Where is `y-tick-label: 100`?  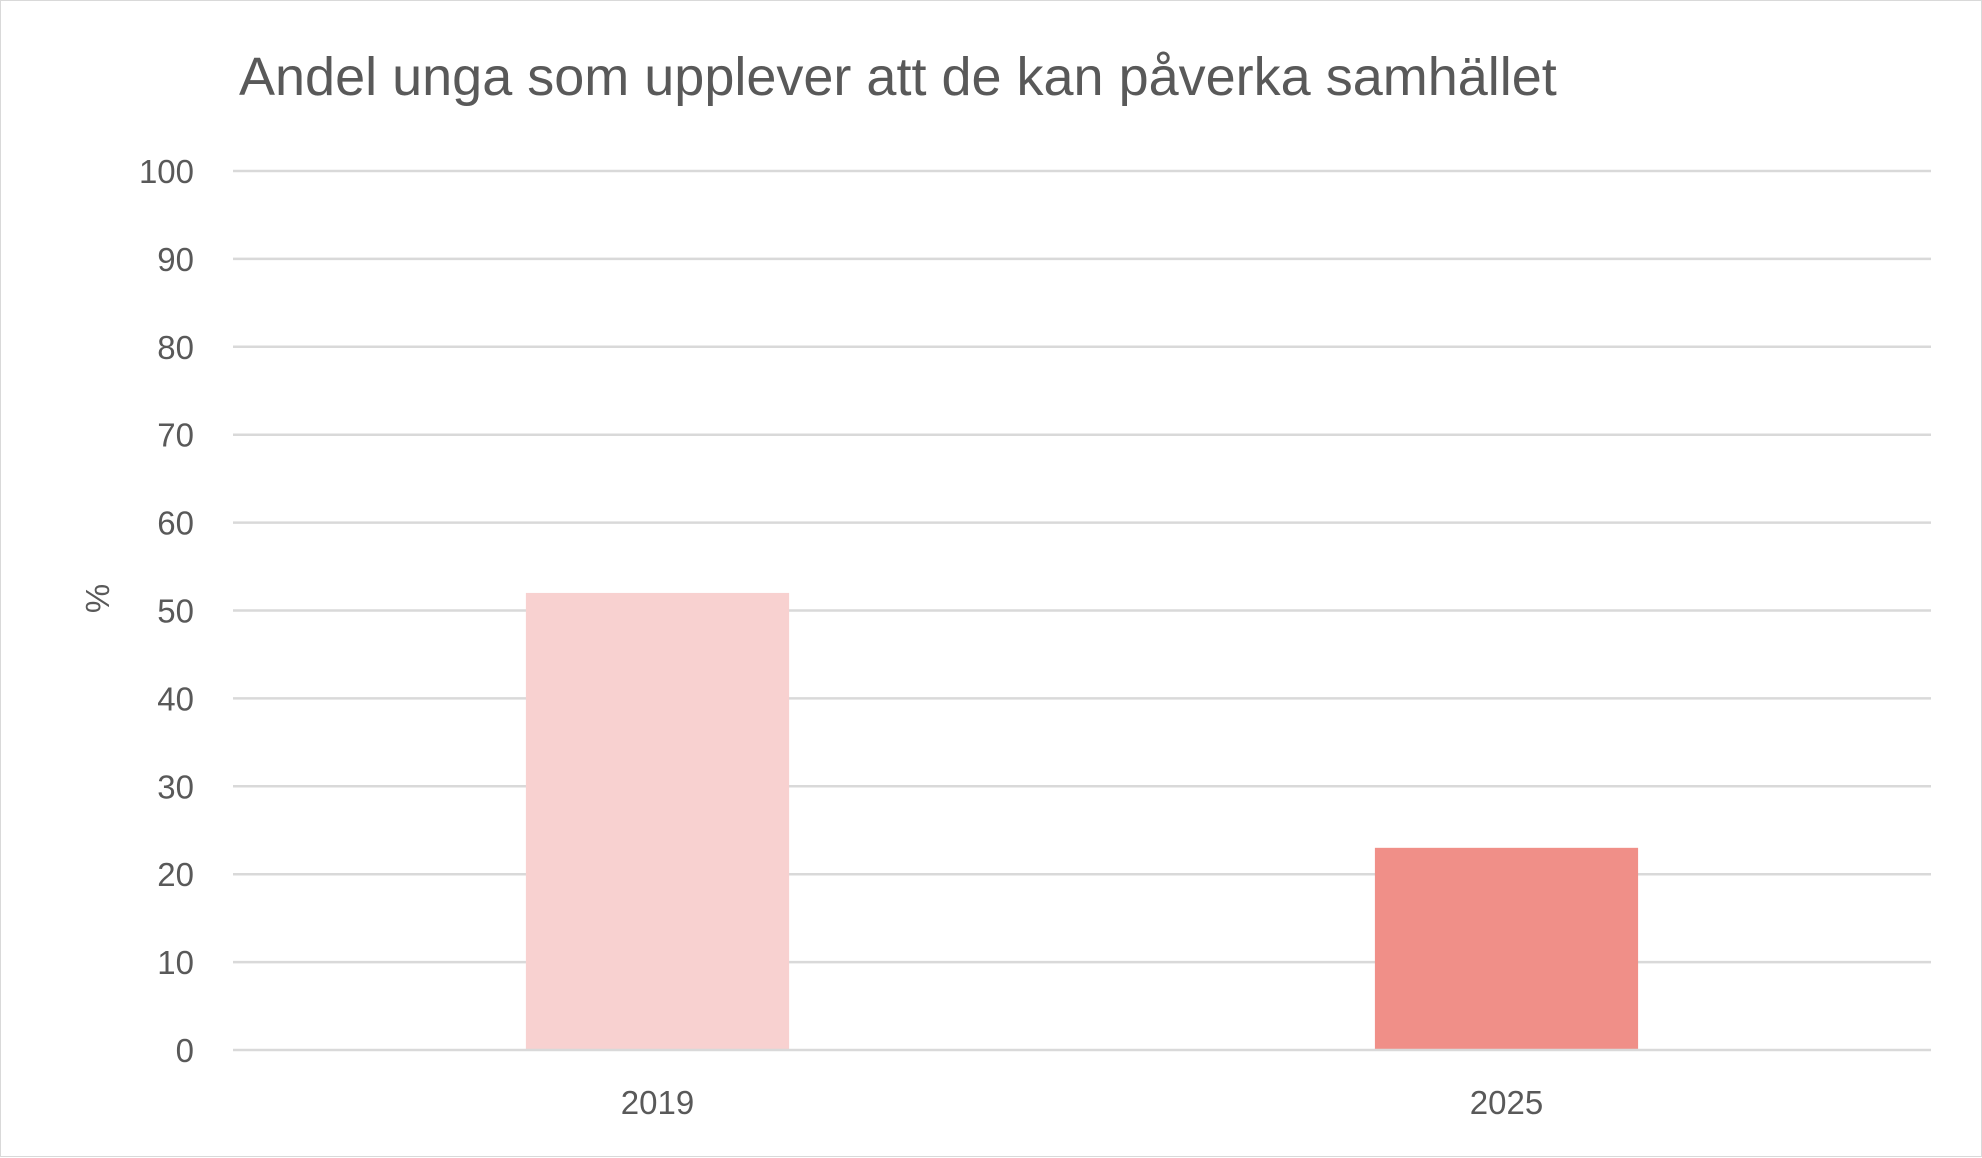 y-tick-label: 100 is located at coordinates (166, 171).